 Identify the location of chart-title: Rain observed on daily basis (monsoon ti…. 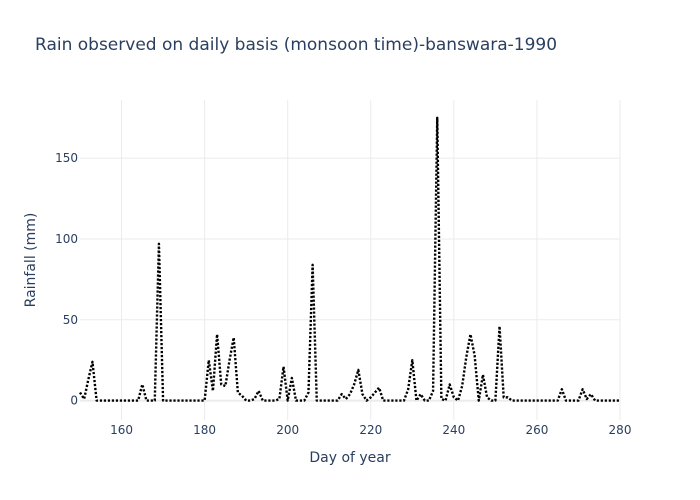
(296, 45).